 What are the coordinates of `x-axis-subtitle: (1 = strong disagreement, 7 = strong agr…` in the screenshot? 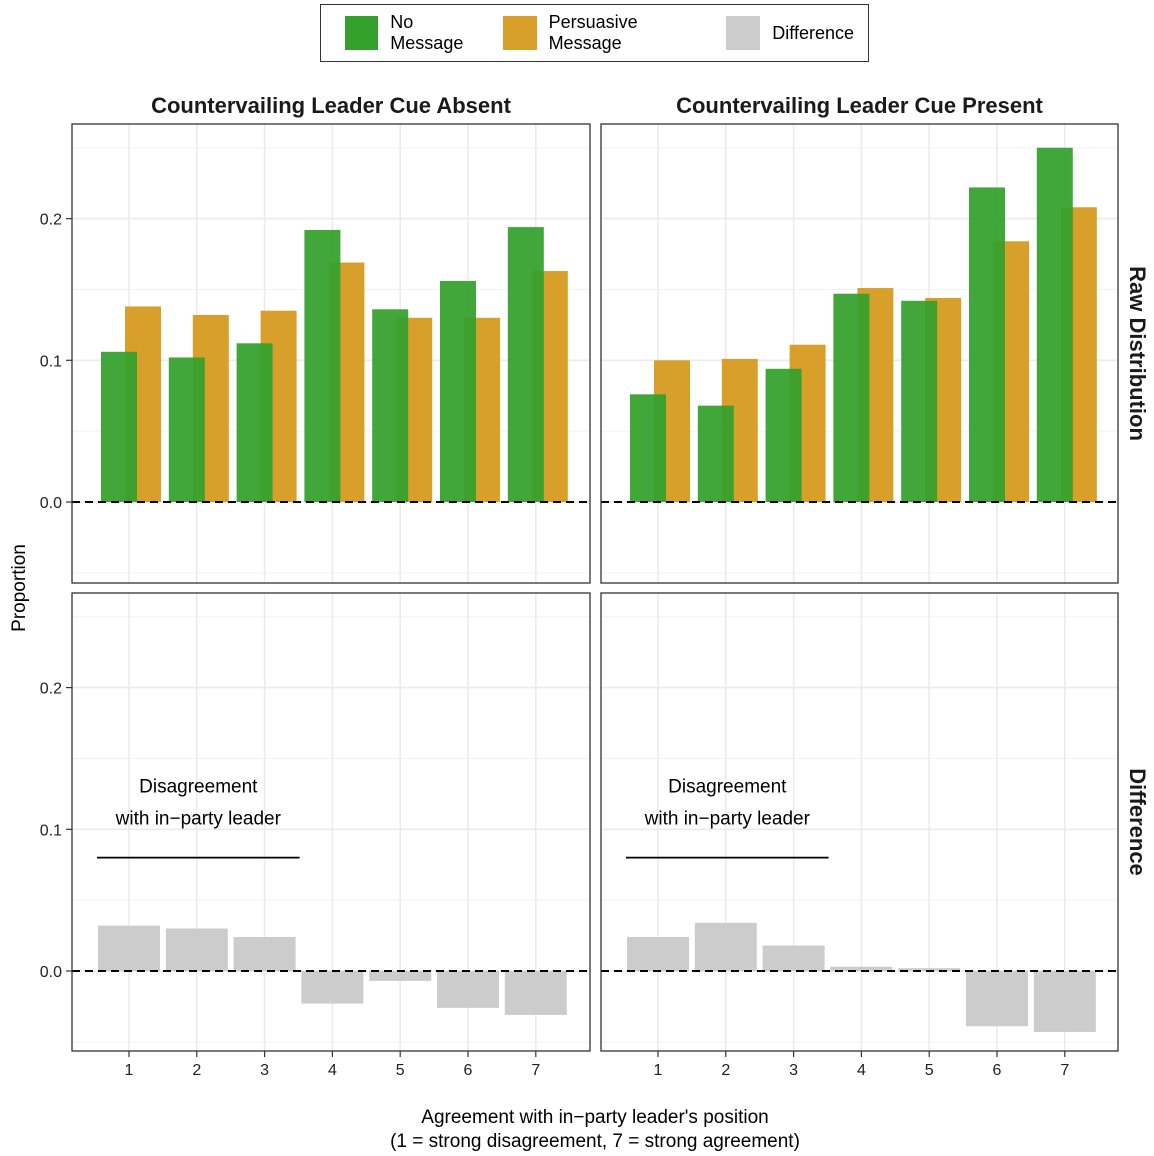 It's located at (595, 1141).